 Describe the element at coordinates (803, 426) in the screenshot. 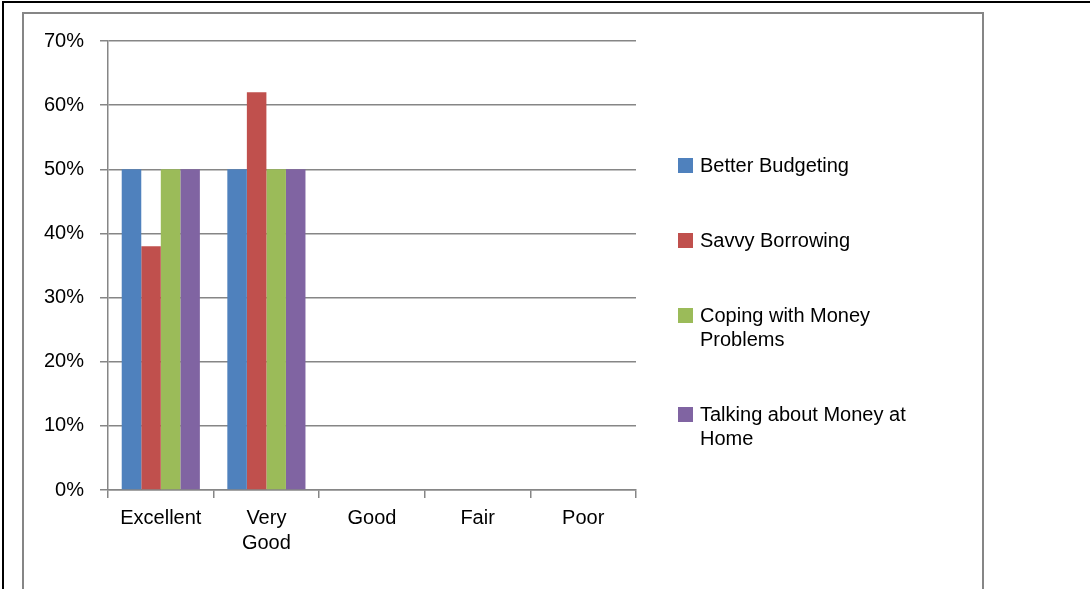

I see `legend-label: Talking about Money at Home` at that location.